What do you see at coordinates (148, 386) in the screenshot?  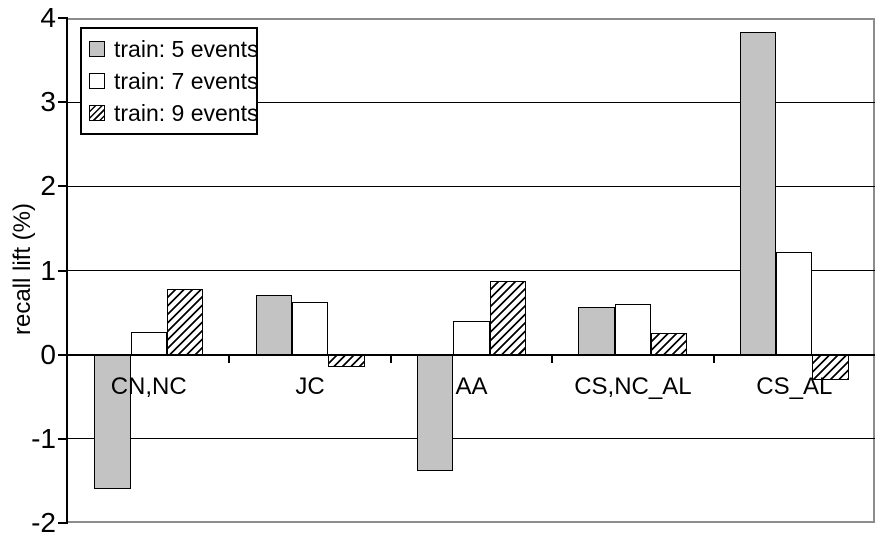 I see `category-label: CN,NC` at bounding box center [148, 386].